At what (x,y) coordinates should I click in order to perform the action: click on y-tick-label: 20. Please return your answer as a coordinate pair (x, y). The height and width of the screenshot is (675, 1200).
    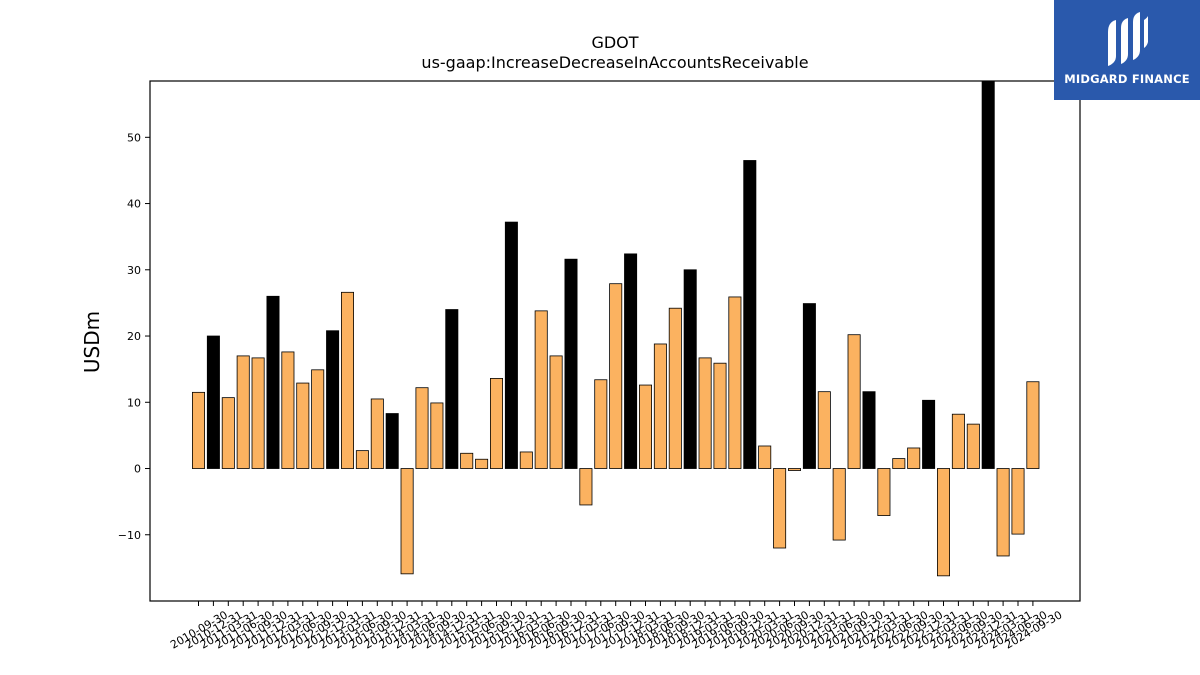
    Looking at the image, I should click on (134, 336).